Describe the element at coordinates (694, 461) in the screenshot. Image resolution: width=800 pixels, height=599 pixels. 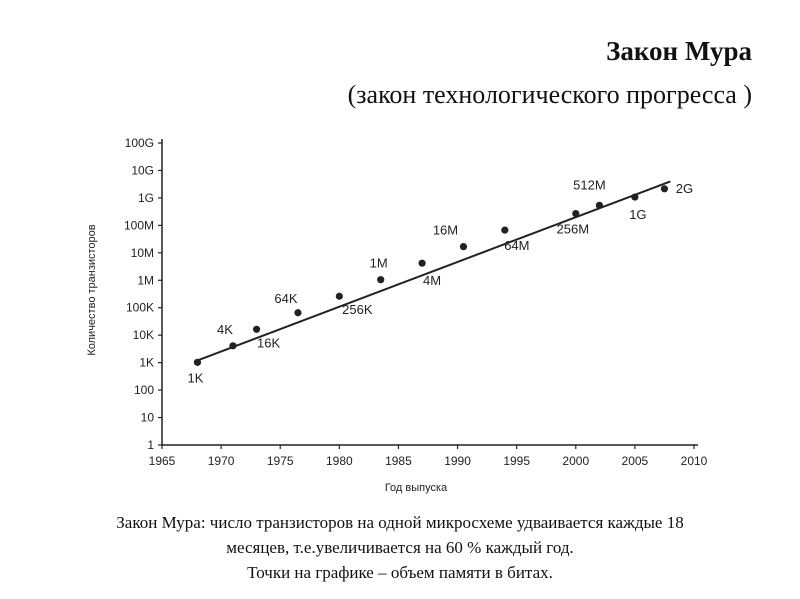
I see `x-tick-label: 2010` at that location.